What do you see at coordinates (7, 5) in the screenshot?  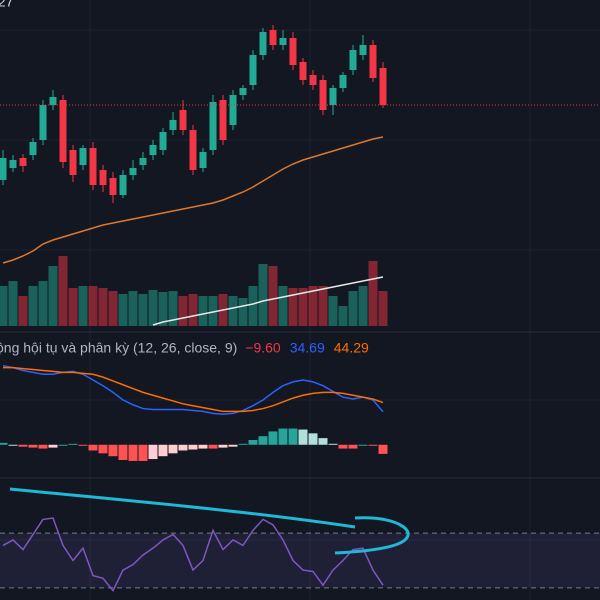 I see `price-label: .27` at bounding box center [7, 5].